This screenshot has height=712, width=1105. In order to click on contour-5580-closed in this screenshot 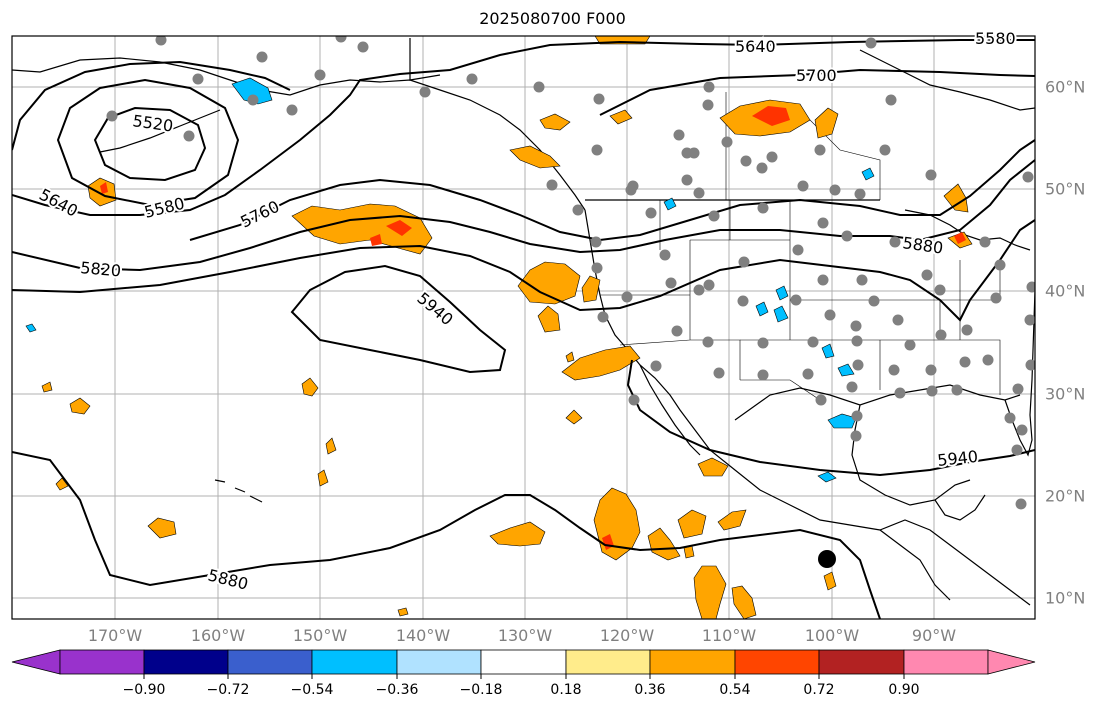, I will do `click(148, 142)`.